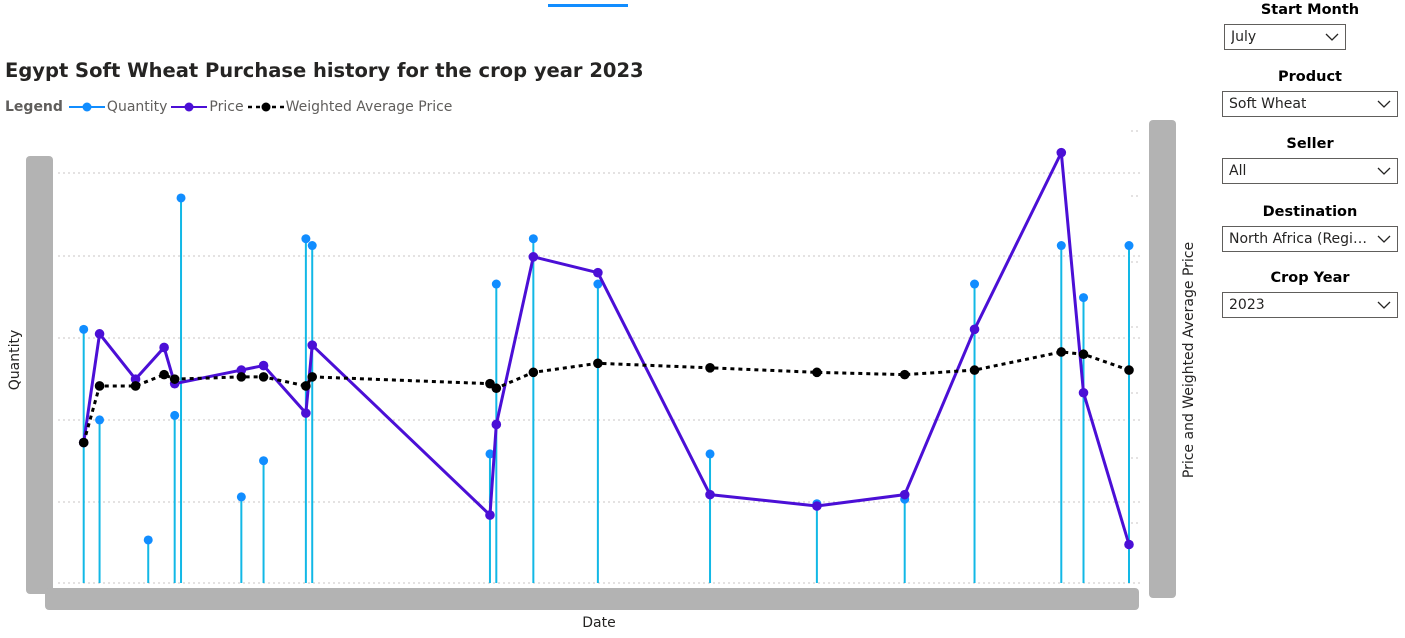  I want to click on legend-price-label: Price, so click(226, 107).